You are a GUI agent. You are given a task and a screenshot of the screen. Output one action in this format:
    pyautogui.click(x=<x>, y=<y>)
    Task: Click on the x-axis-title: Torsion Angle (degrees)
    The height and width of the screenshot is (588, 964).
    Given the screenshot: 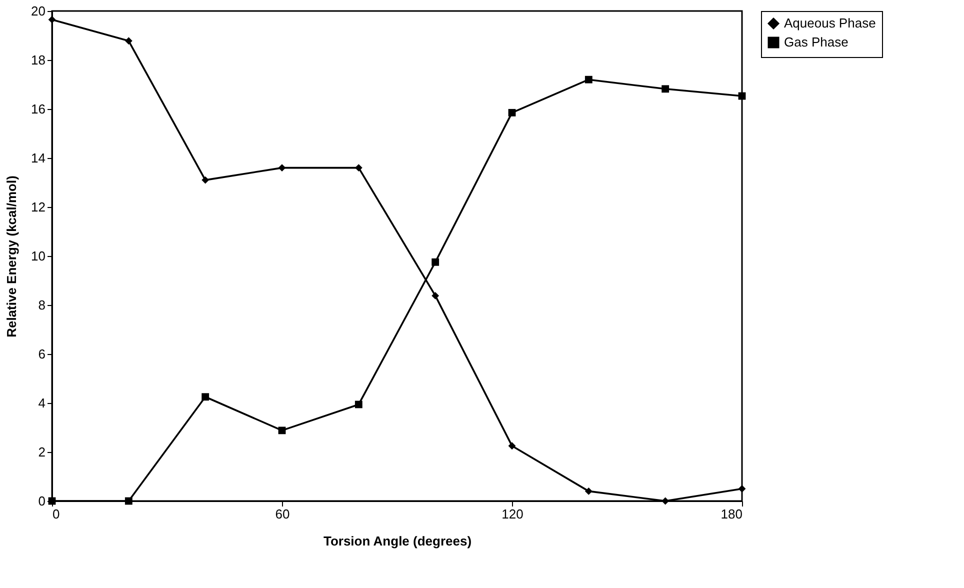 What is the action you would take?
    pyautogui.click(x=397, y=541)
    